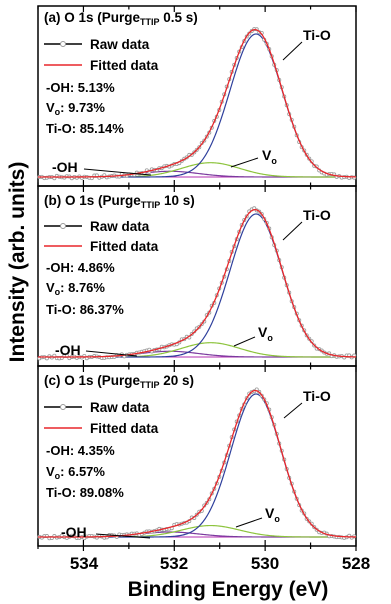 The width and height of the screenshot is (391, 604). Describe the element at coordinates (119, 201) in the screenshot. I see `panel-b-title: (b) O 1s (PurgeTTIP 10 s)` at that location.